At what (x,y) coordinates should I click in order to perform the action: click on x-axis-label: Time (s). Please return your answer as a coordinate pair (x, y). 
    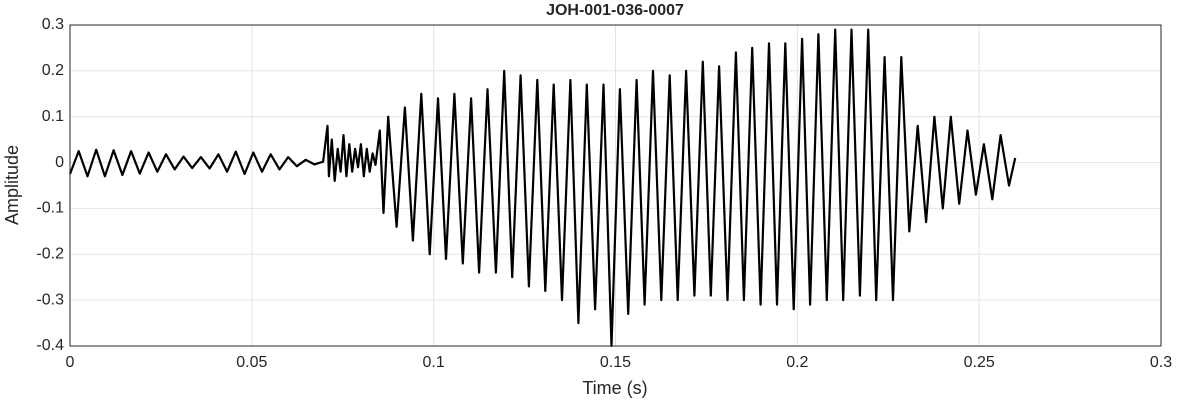
    Looking at the image, I should click on (614, 388).